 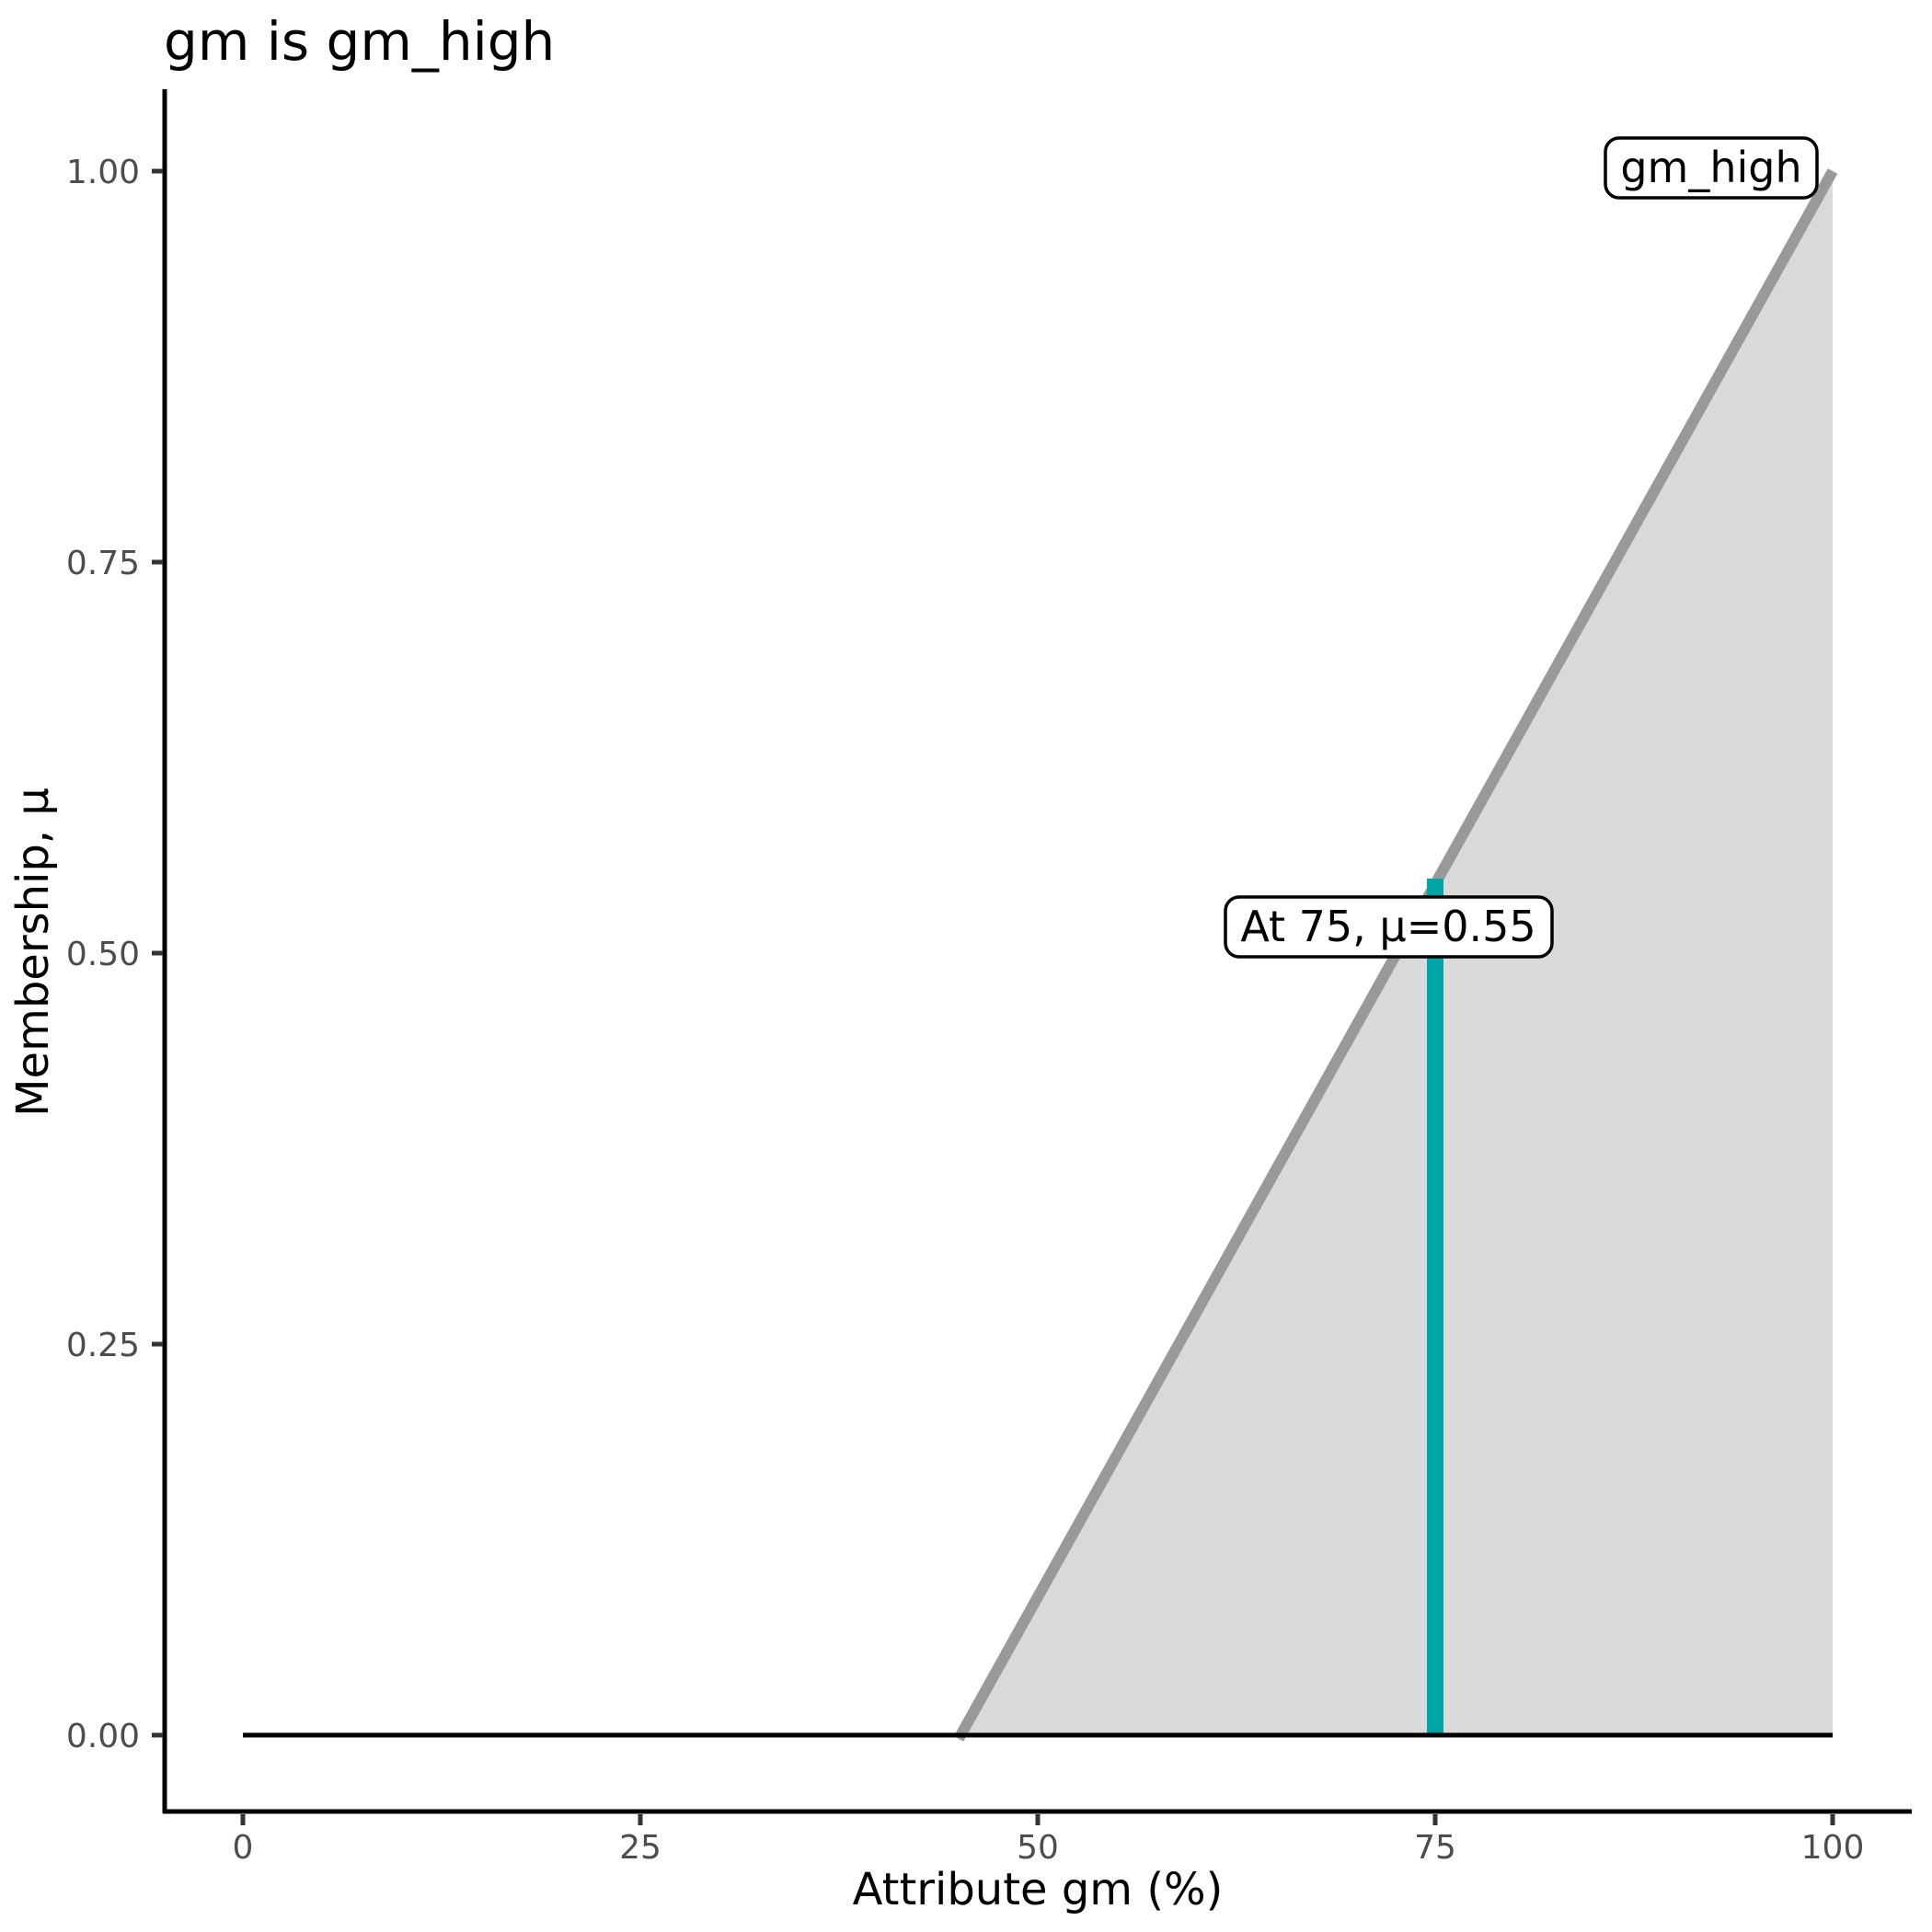 I want to click on set-label-box, so click(x=1711, y=168).